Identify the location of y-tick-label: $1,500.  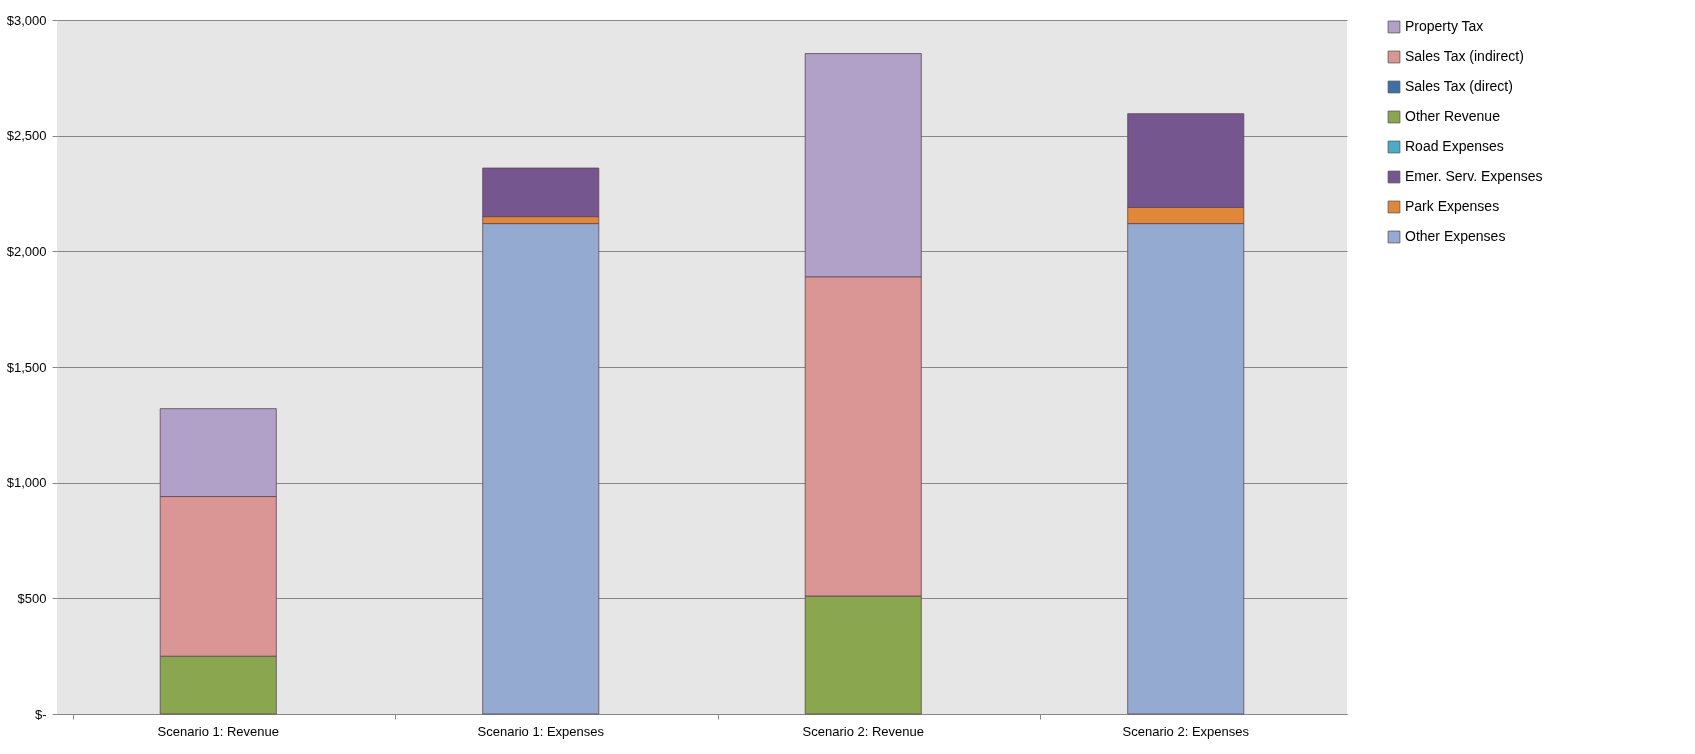
(26, 367).